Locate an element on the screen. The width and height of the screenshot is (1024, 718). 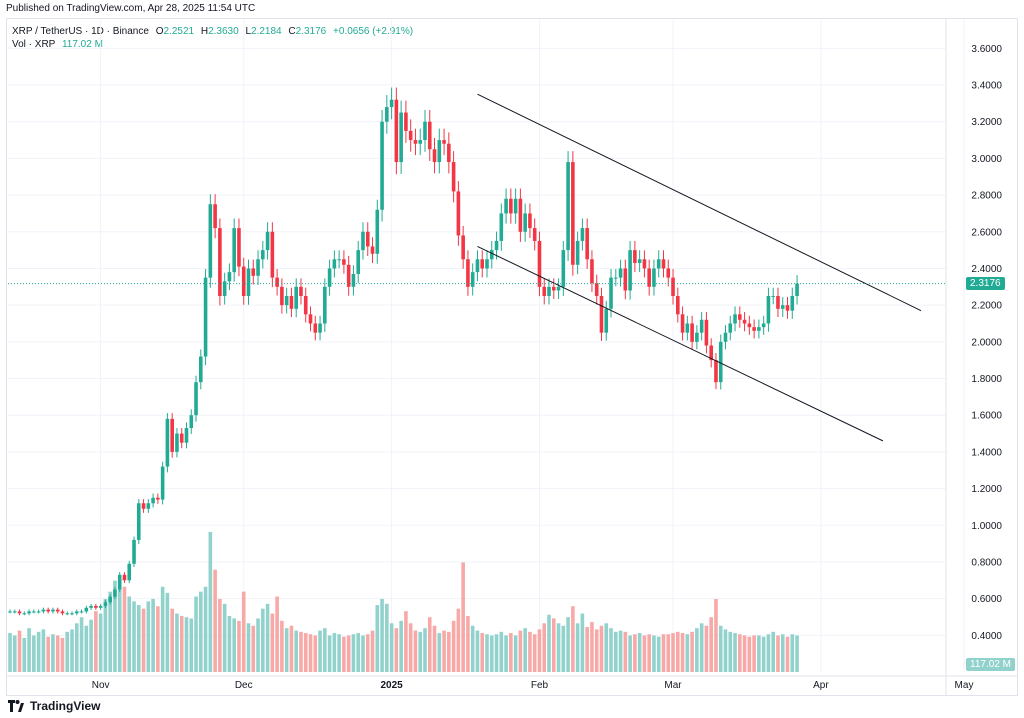
legend-symbol: XRP / TetherUS · 1D · Binance is located at coordinates (80, 31).